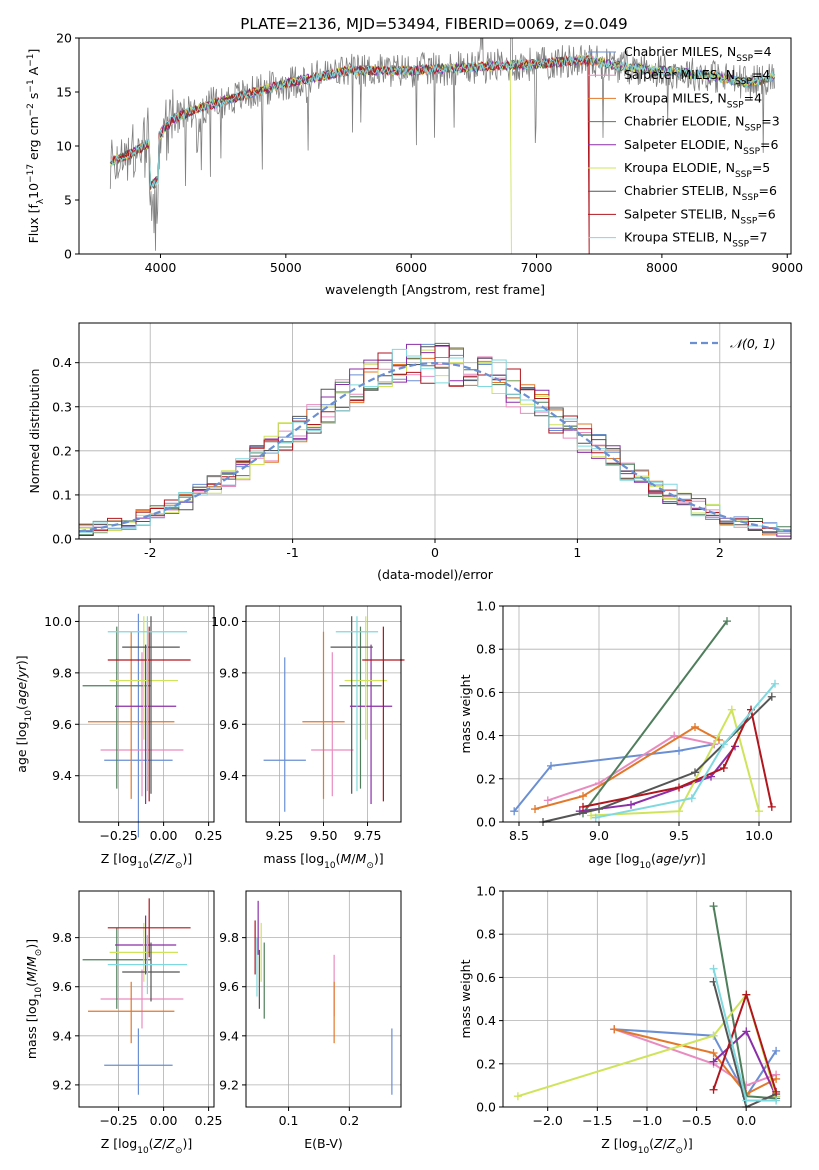 The height and width of the screenshot is (1170, 819). I want to click on panel-xlabel: mass [log10(M/M⊙)], so click(323, 861).